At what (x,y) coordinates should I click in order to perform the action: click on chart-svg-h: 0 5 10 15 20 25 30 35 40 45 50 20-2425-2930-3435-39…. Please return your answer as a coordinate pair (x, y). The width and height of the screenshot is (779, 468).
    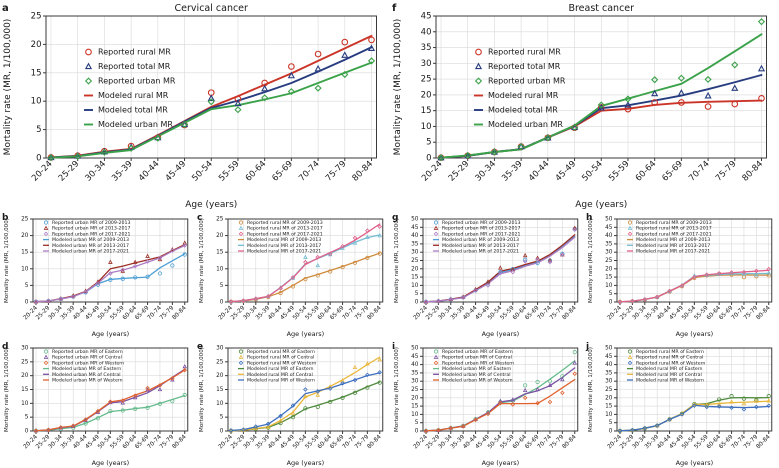
    Looking at the image, I should click on (679, 275).